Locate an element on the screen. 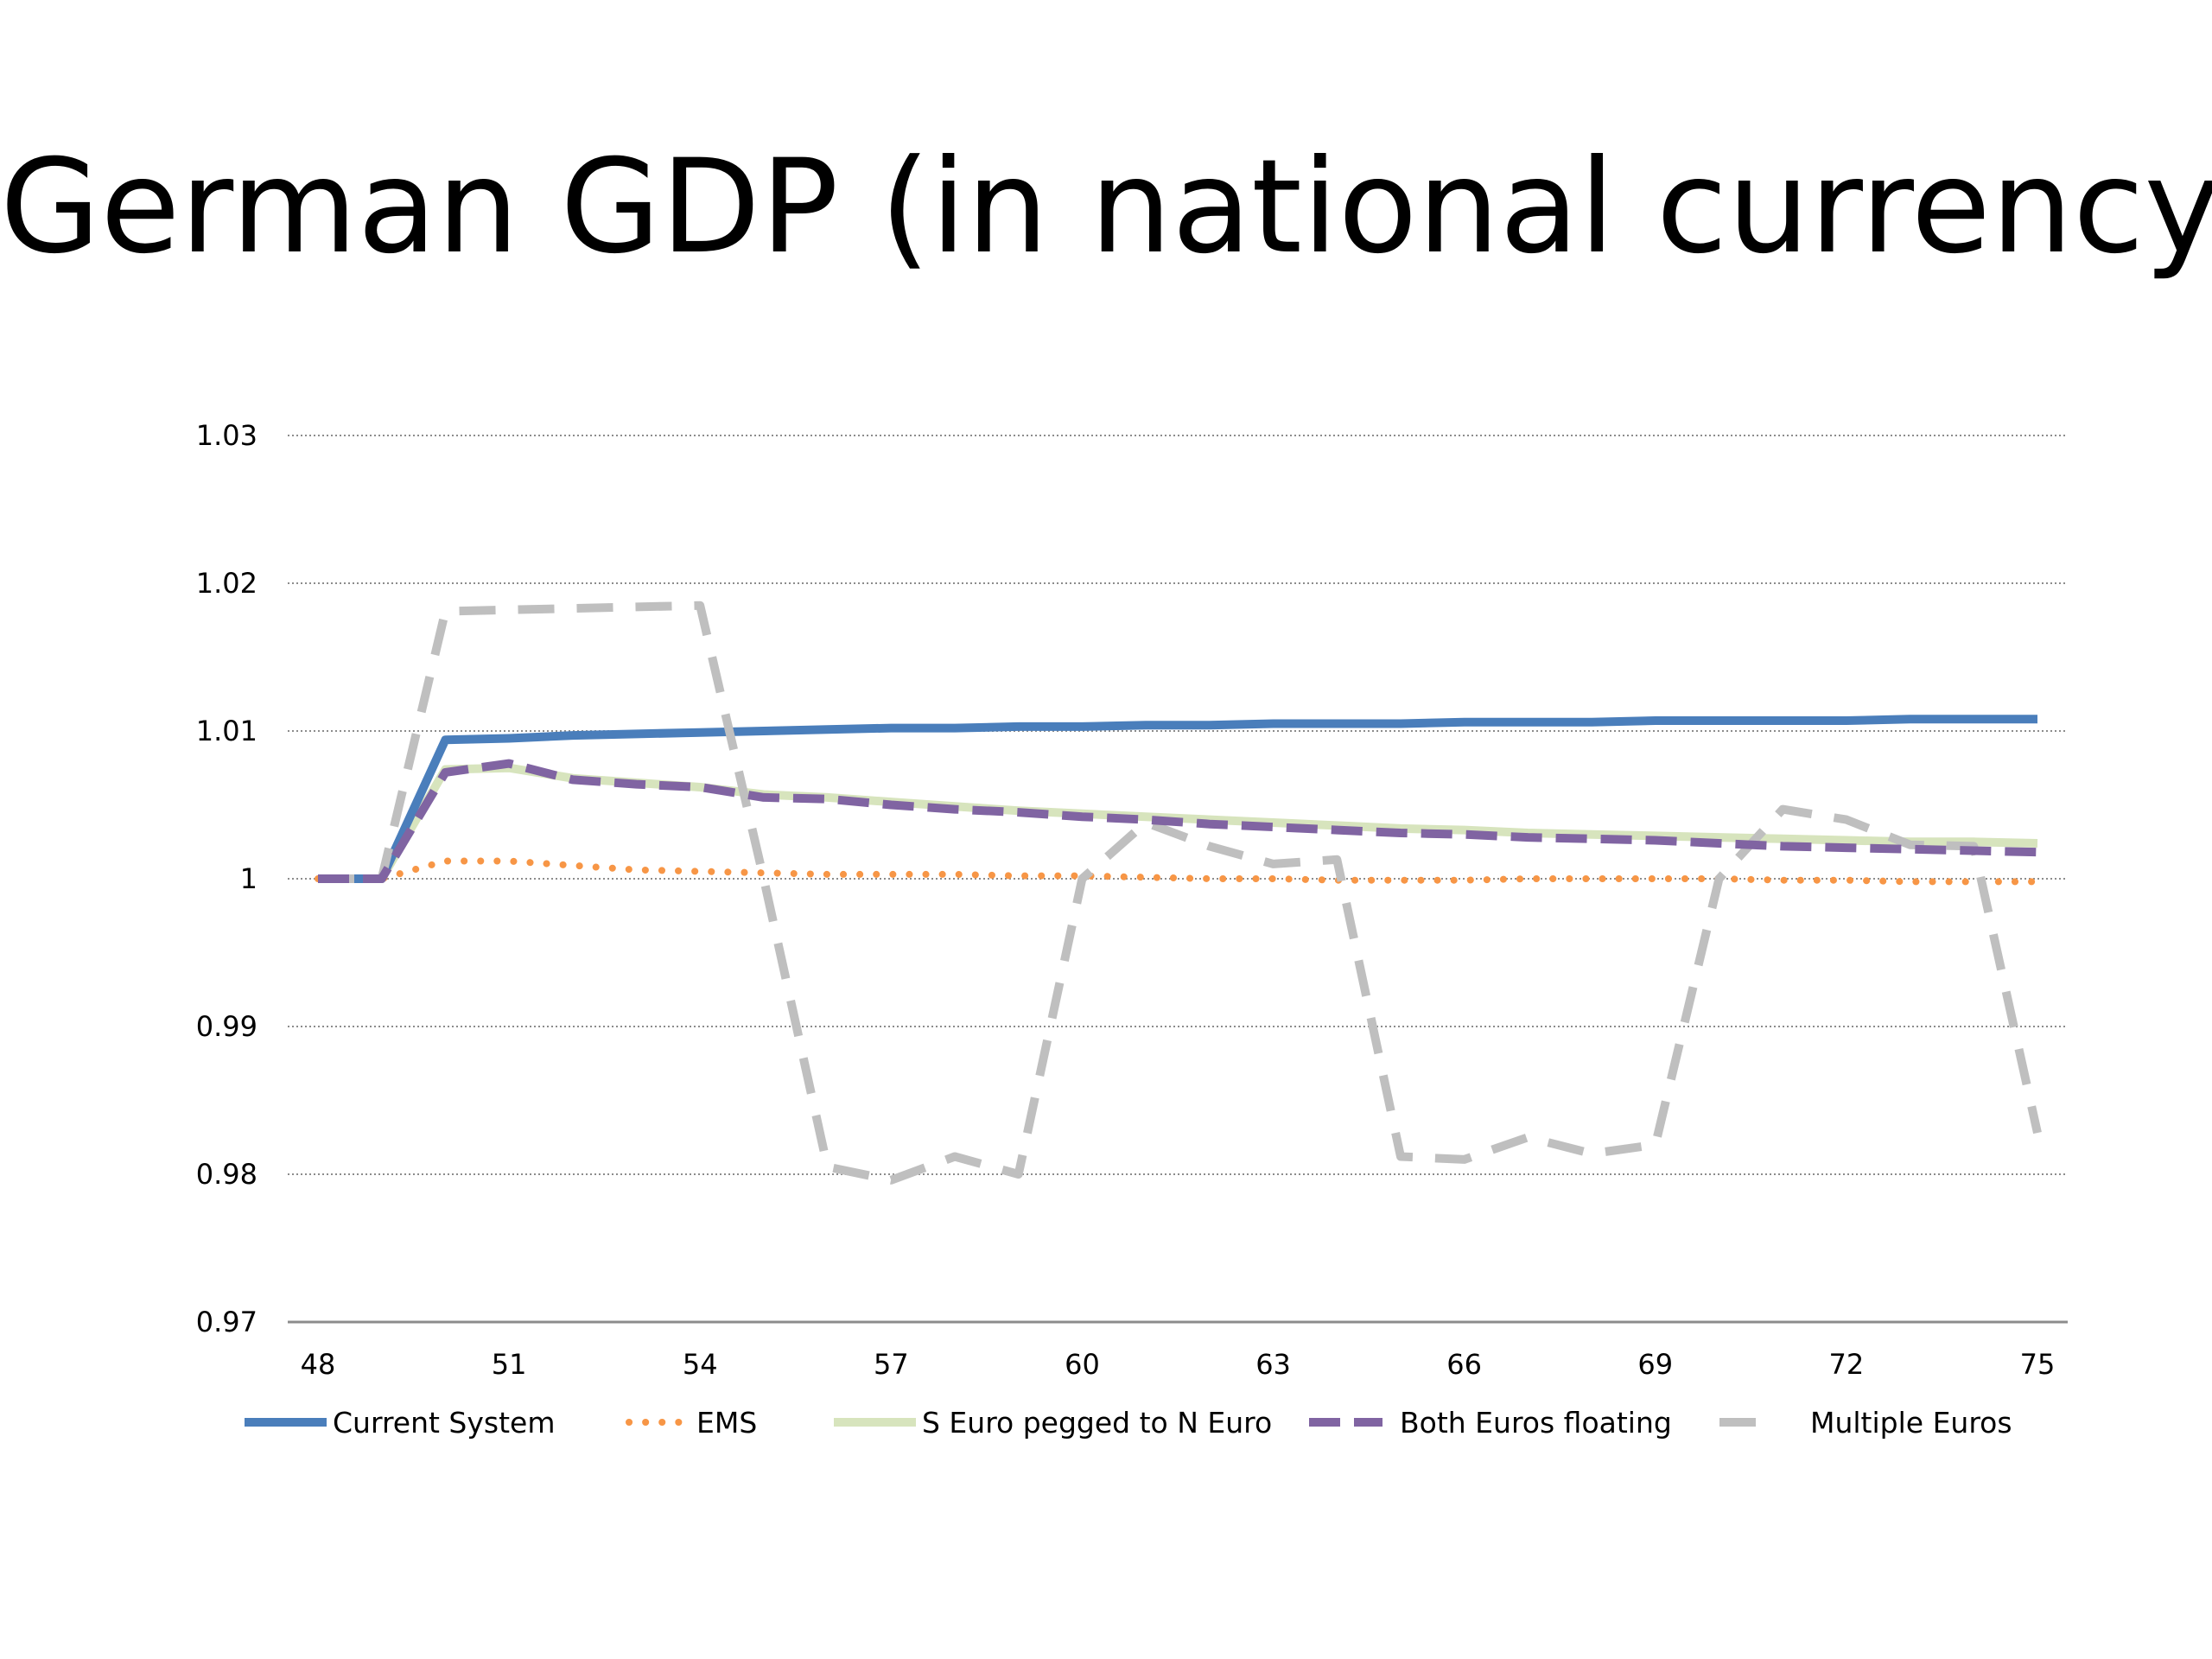 The width and height of the screenshot is (2212, 1659). legend-label-ems: EMS is located at coordinates (726, 1423).